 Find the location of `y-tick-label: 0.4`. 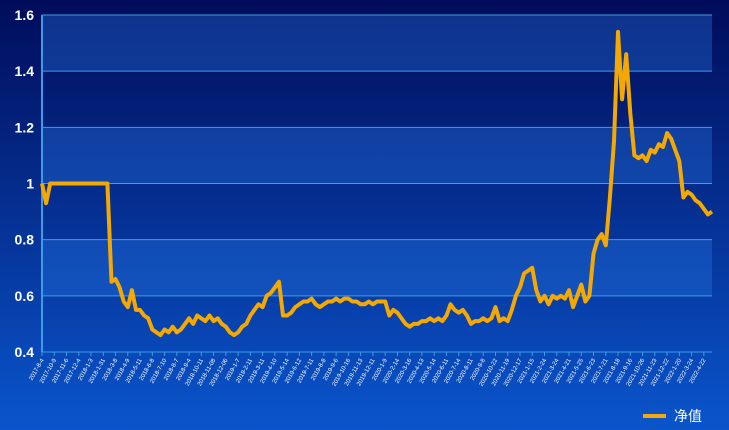

y-tick-label: 0.4 is located at coordinates (25, 352).